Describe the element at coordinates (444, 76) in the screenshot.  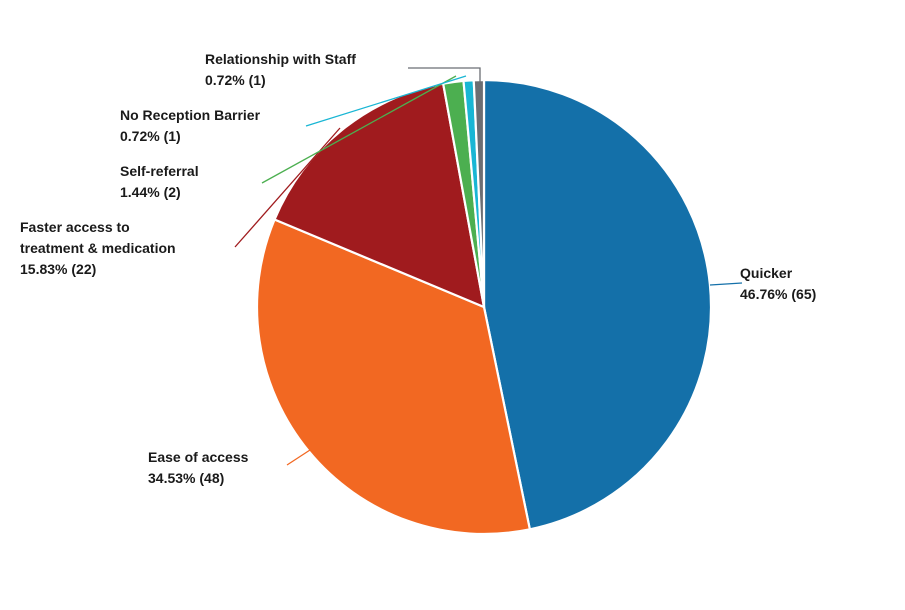
I see `leader-line-relationship-with-staff` at that location.